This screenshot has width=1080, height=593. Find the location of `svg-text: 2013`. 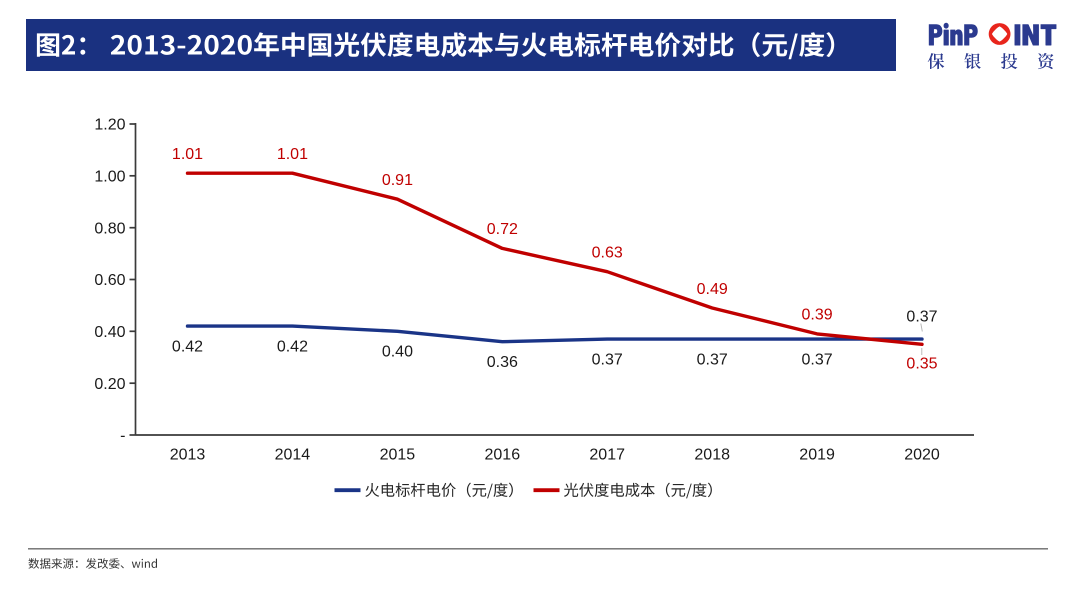

svg-text: 2013 is located at coordinates (188, 455).